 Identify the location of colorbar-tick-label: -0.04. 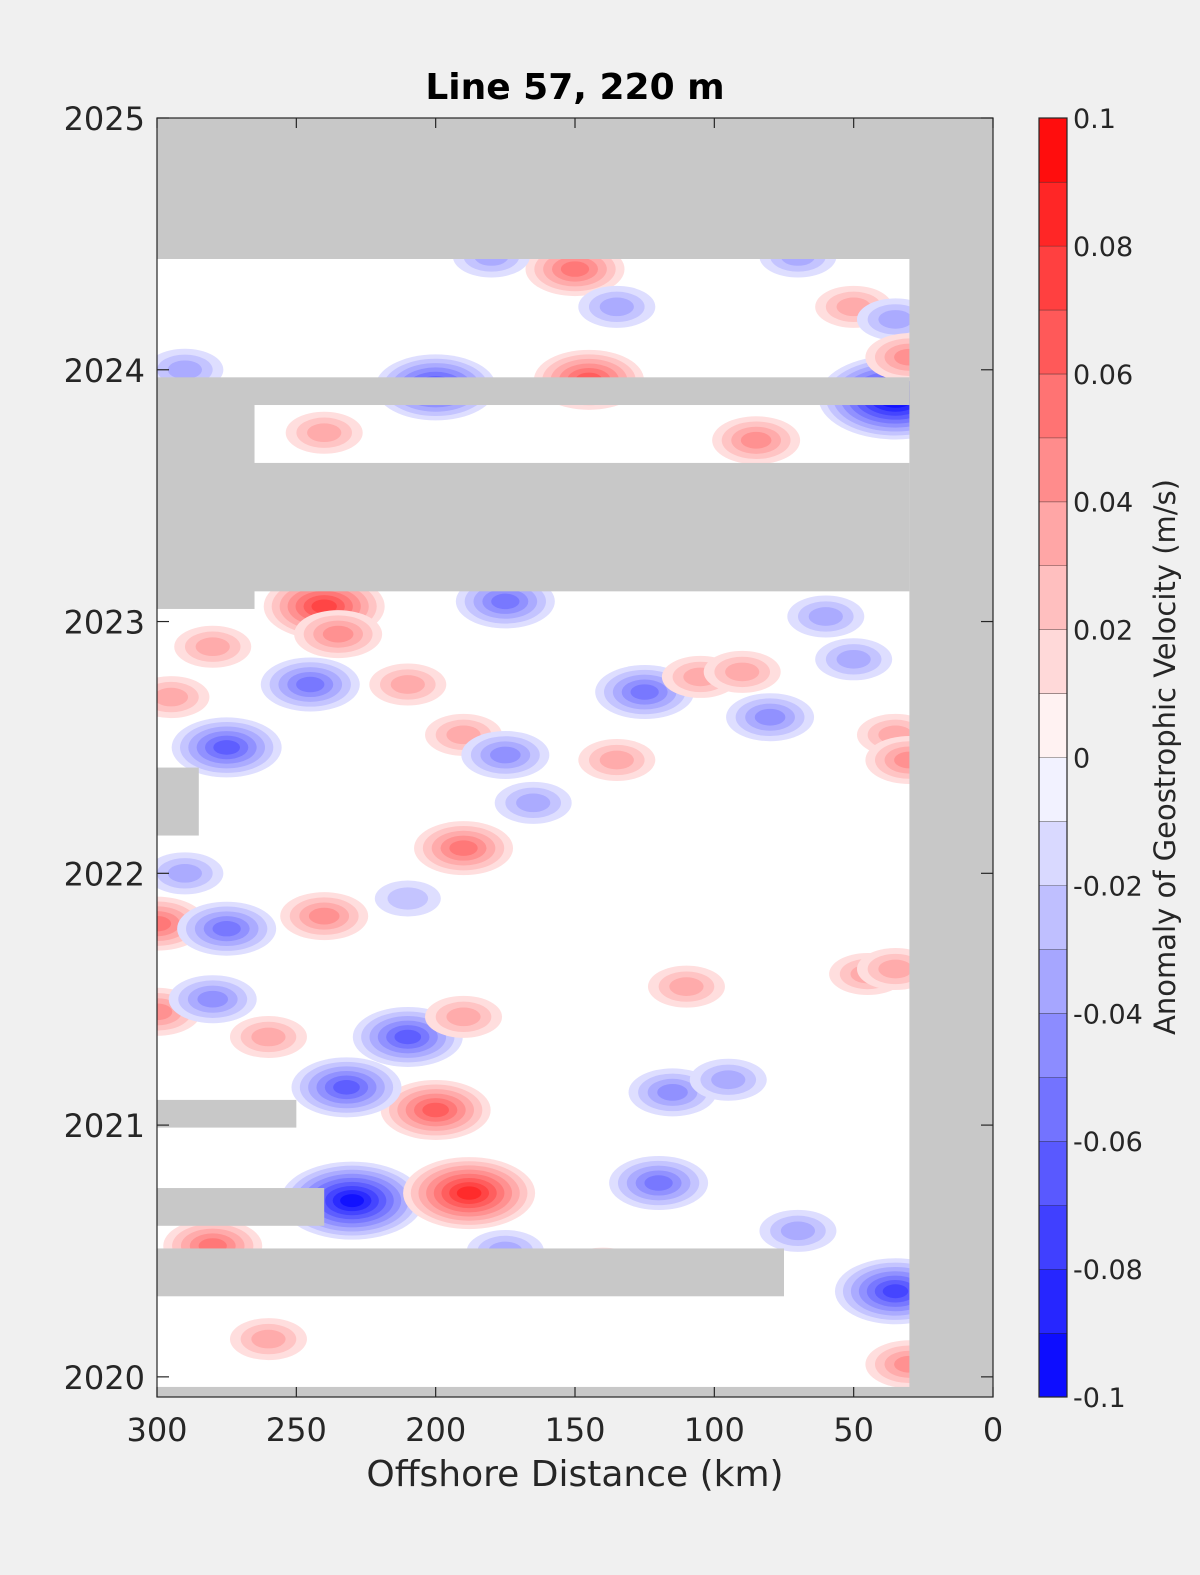
(1108, 1014).